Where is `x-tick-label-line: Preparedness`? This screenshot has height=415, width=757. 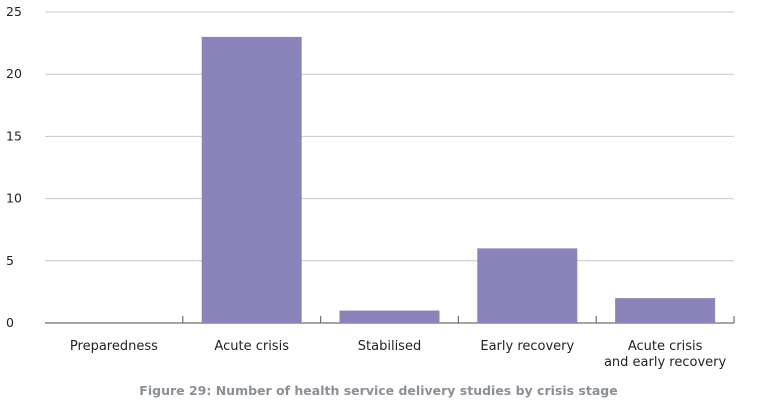
x-tick-label-line: Preparedness is located at coordinates (114, 346).